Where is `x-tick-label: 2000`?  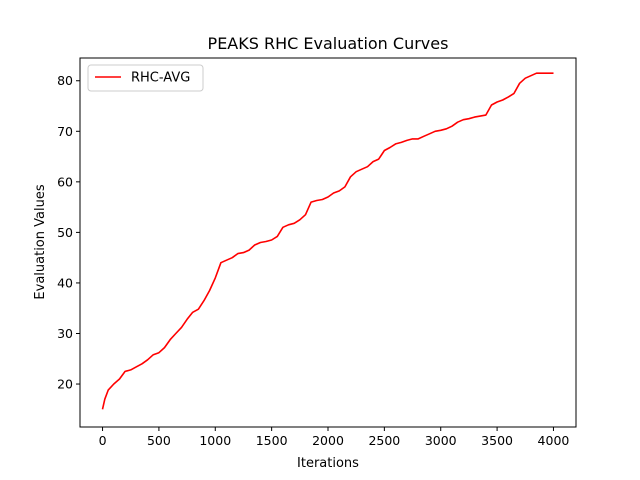 x-tick-label: 2000 is located at coordinates (328, 440).